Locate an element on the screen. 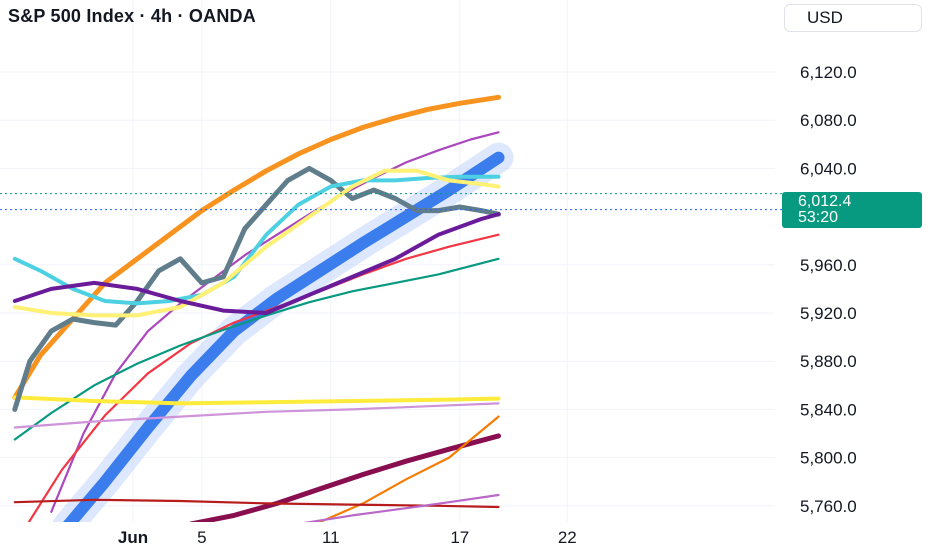 The image size is (932, 550). x-tick-label: 11 is located at coordinates (331, 537).